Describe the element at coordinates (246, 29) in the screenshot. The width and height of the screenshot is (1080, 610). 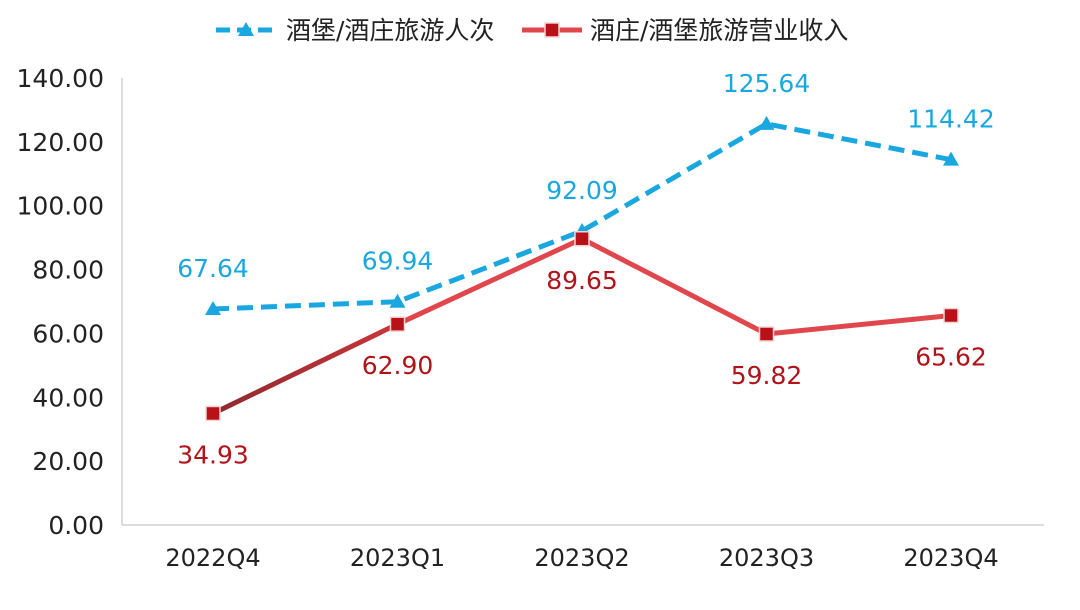
I see `legend-triangle-marker` at that location.